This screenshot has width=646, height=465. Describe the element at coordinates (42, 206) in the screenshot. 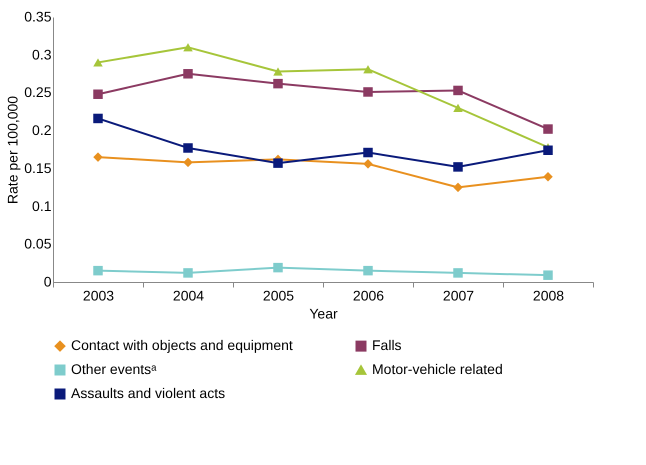

I see `y-tick-label: 0.1` at that location.